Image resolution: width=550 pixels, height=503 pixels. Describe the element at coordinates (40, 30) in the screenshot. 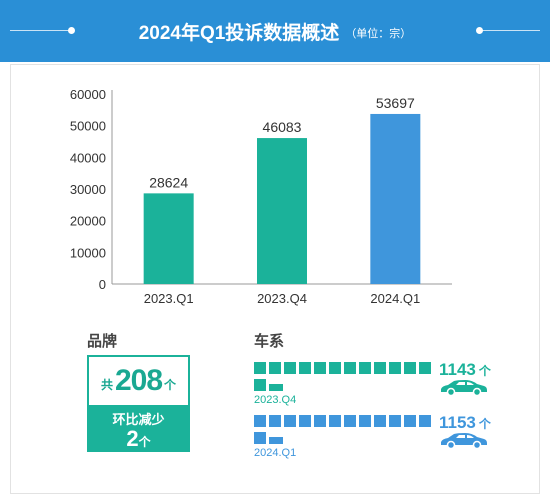

I see `header-left-line` at that location.